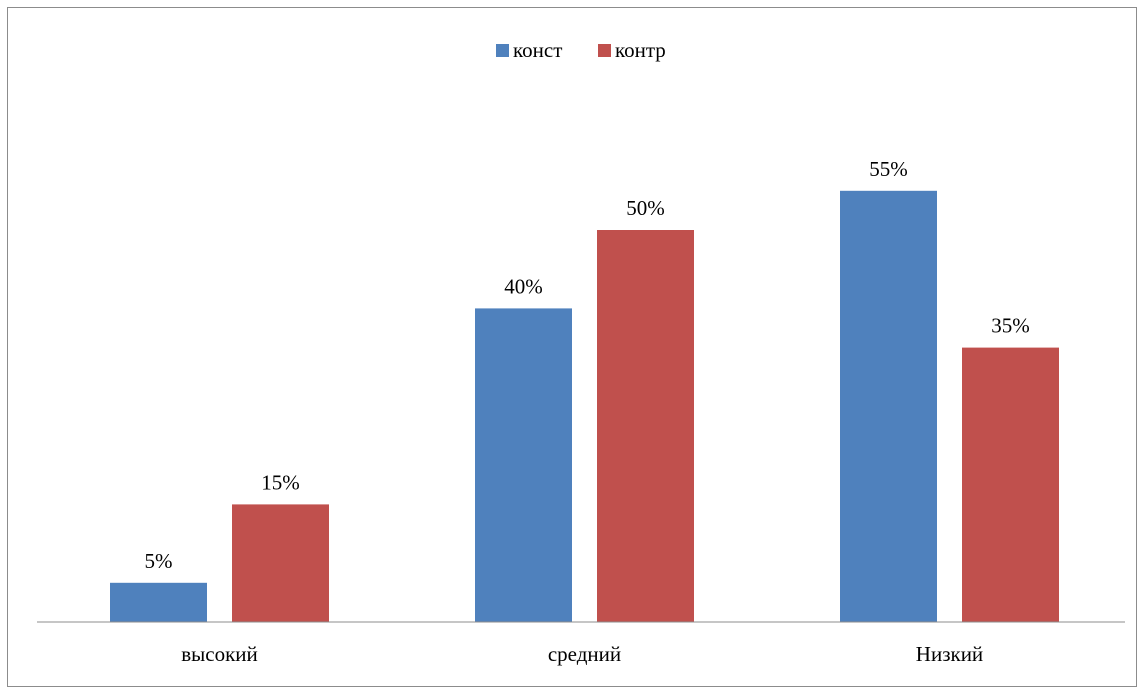  I want to click on x-tick-label-1: средний, so click(584, 654).